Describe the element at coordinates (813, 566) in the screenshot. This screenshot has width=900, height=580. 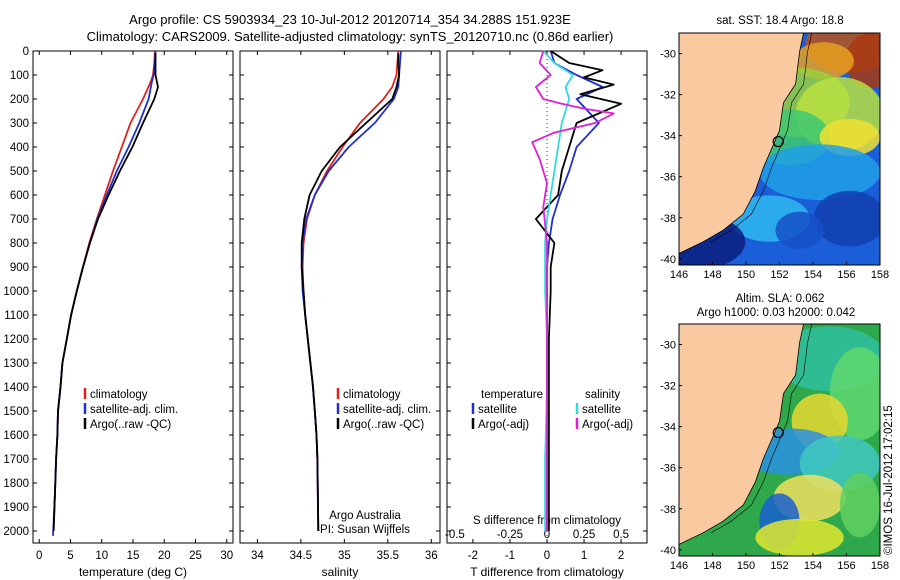
I see `map2-xtick-label: 154` at that location.